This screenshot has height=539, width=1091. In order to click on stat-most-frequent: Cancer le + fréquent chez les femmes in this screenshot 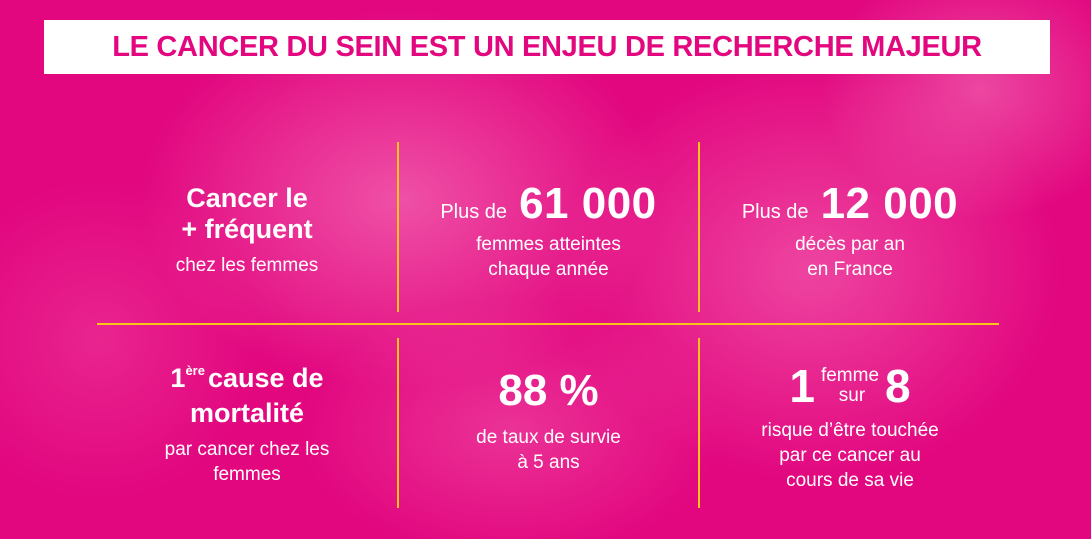, I will do `click(247, 230)`.